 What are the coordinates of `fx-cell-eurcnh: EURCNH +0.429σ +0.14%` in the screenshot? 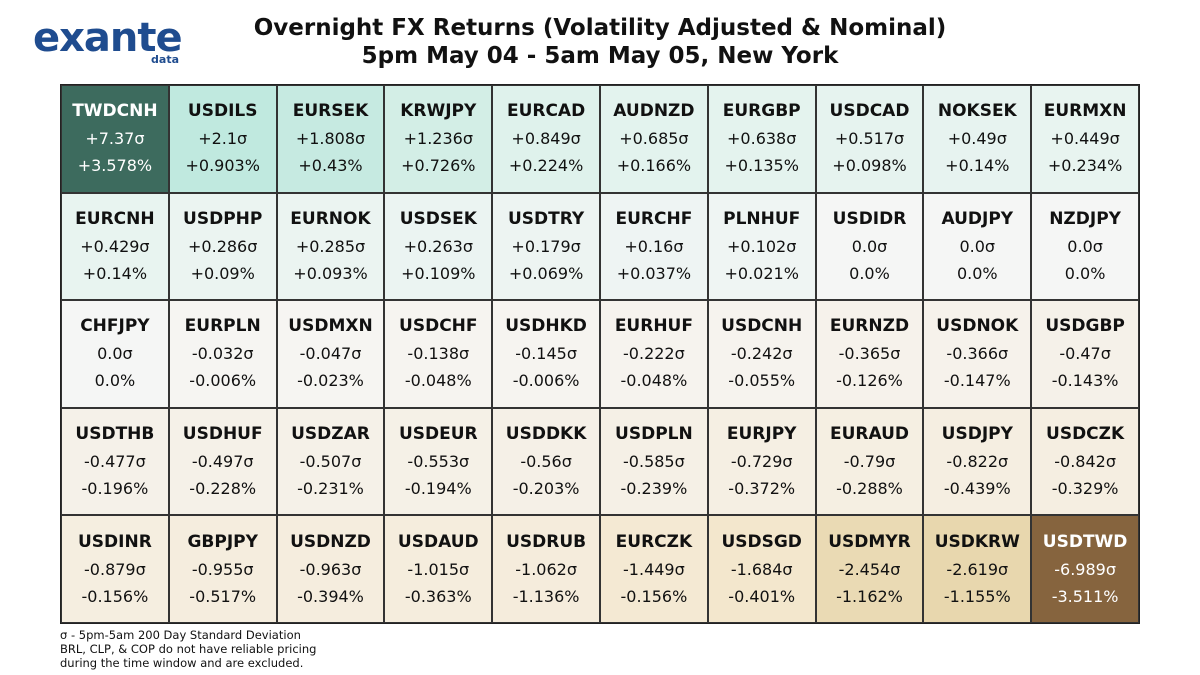 It's located at (115, 246).